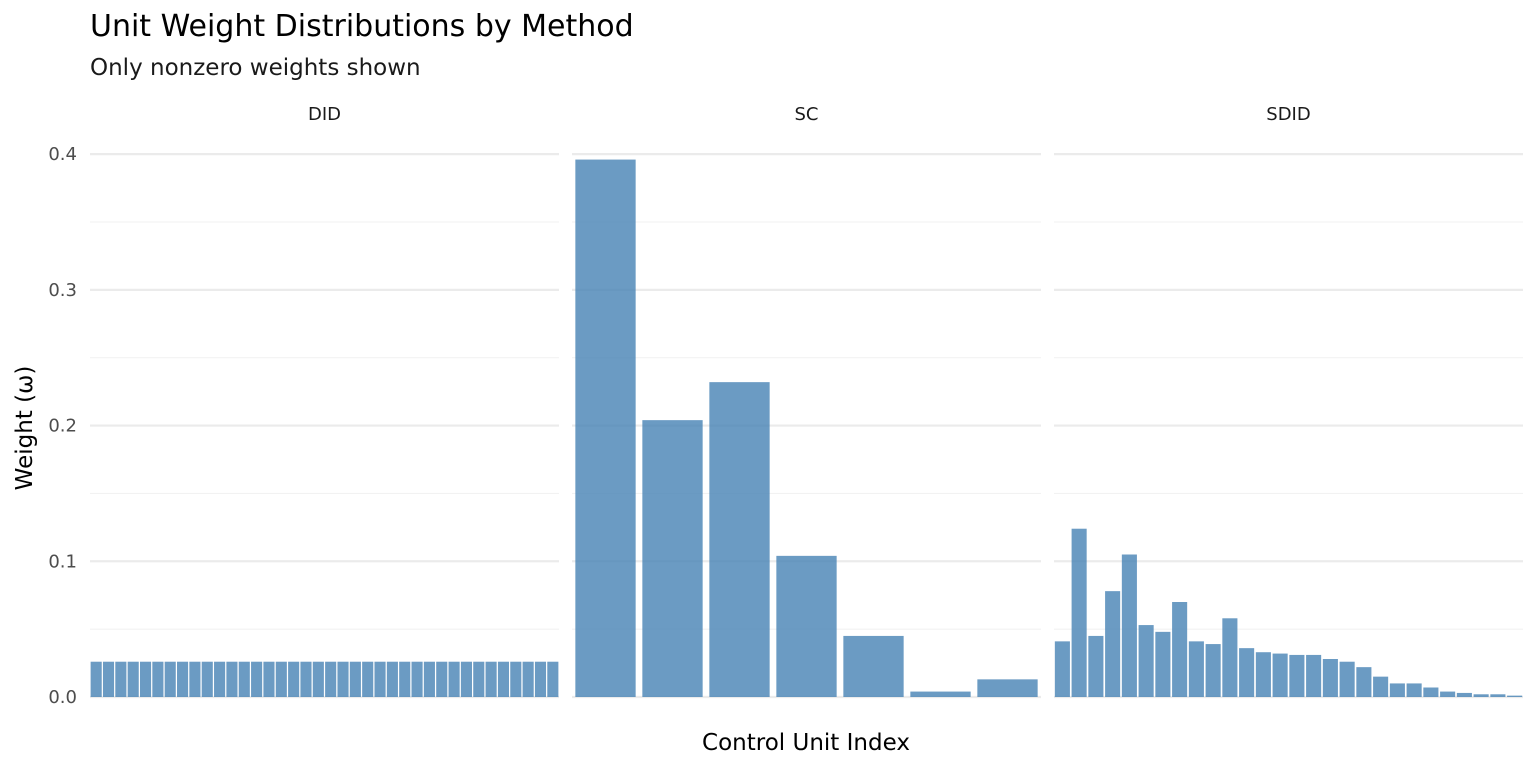 Image resolution: width=1536 pixels, height=768 pixels. I want to click on chart-subtitle: Only nonzero weights shown, so click(255, 68).